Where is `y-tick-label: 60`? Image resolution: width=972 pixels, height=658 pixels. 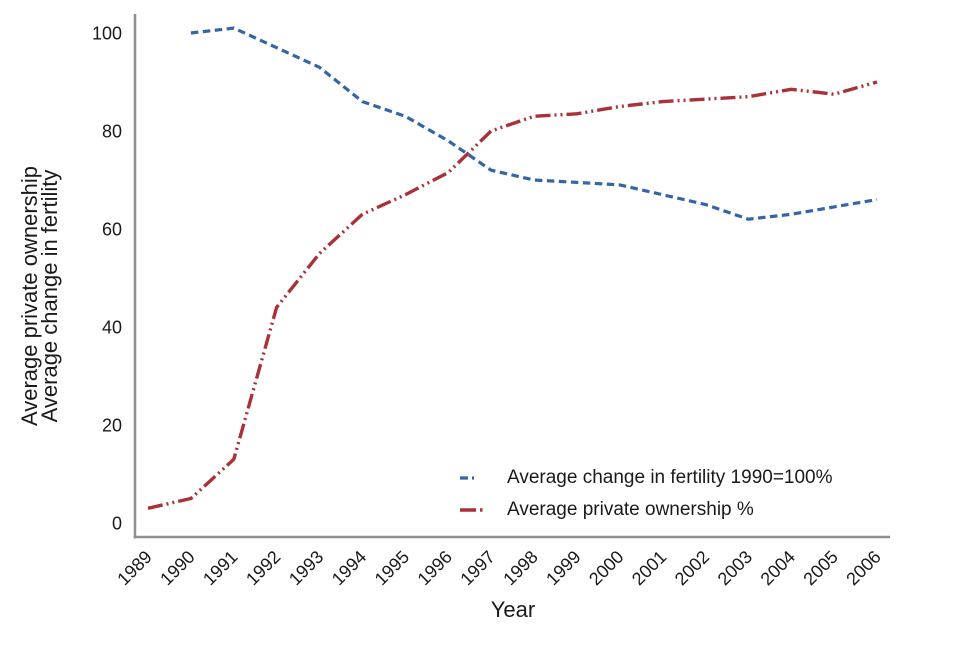 y-tick-label: 60 is located at coordinates (112, 230).